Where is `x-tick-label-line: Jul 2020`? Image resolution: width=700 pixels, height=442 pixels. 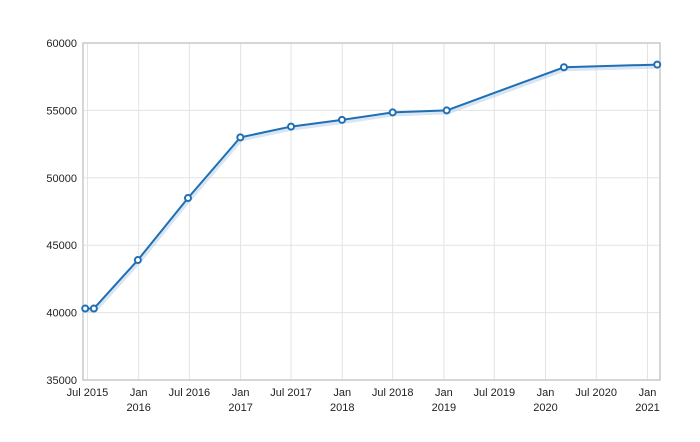
x-tick-label-line: Jul 2020 is located at coordinates (596, 393).